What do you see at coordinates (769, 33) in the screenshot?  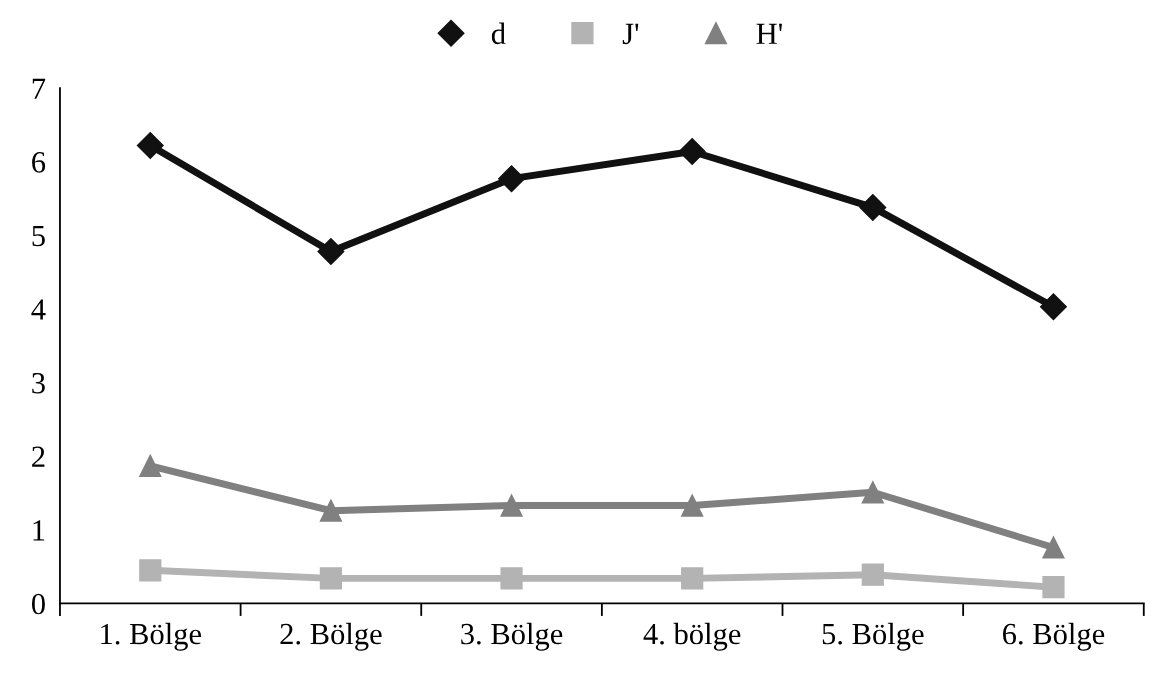 I see `legend-label: H'` at bounding box center [769, 33].